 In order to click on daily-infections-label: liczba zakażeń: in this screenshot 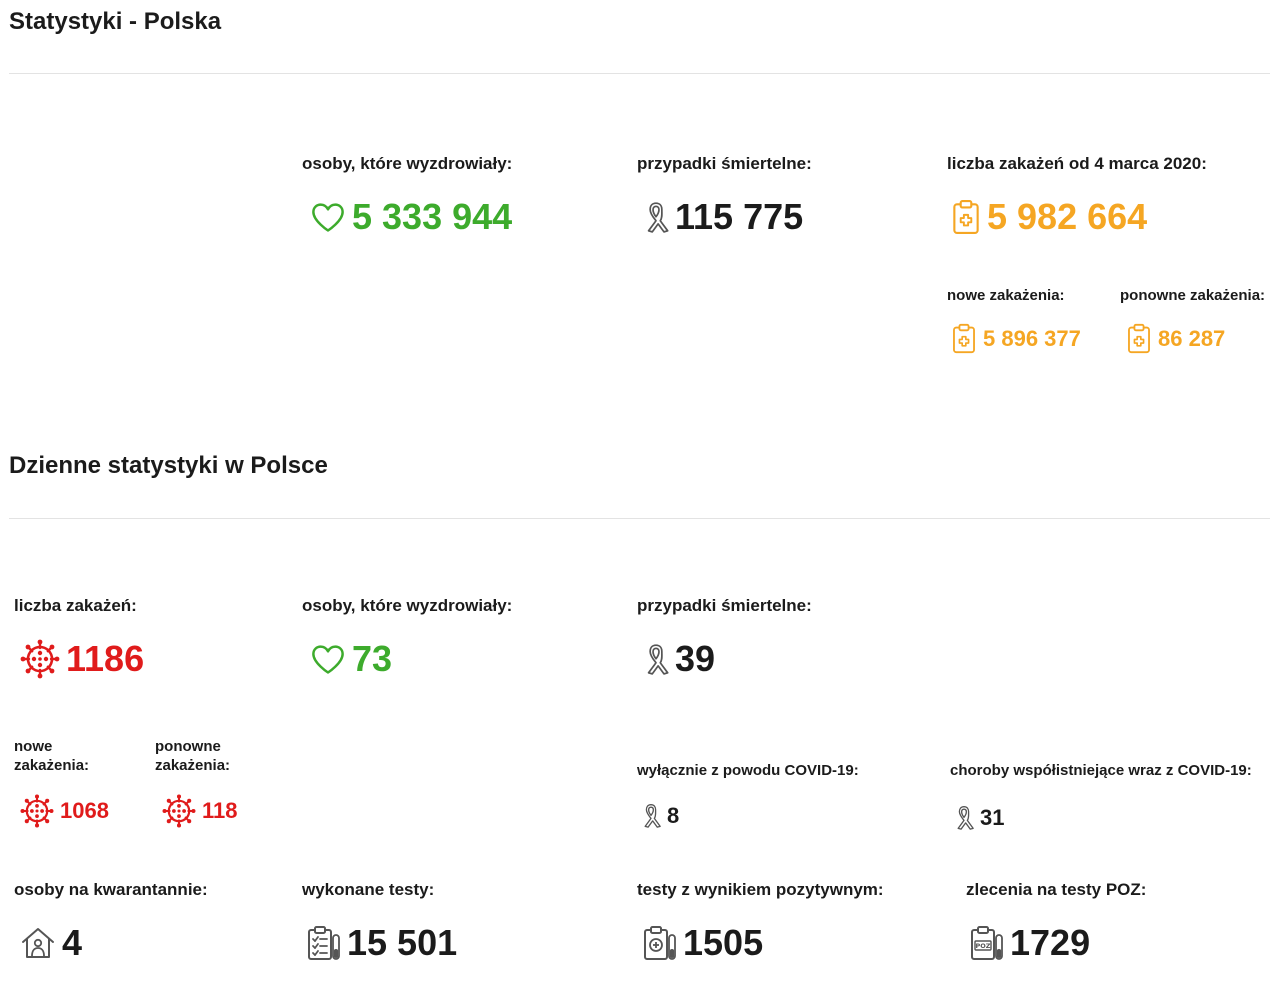, I will do `click(75, 605)`.